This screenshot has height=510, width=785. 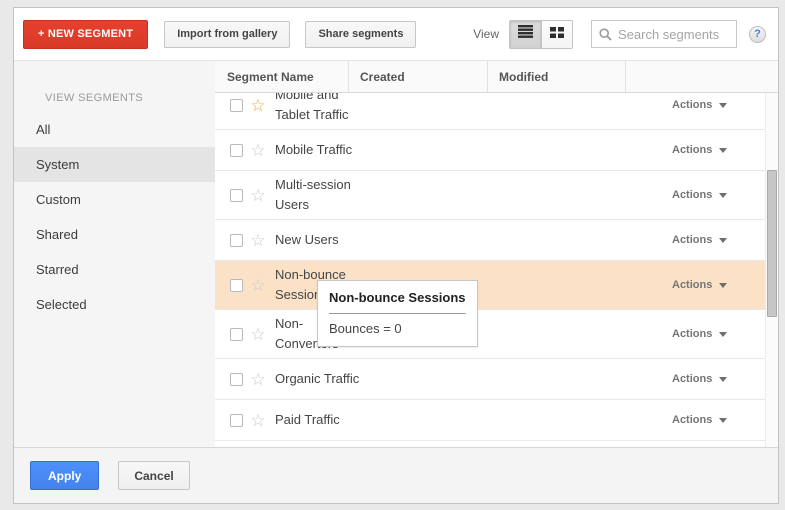 What do you see at coordinates (313, 194) in the screenshot?
I see `segment-name: Multi-session Users` at bounding box center [313, 194].